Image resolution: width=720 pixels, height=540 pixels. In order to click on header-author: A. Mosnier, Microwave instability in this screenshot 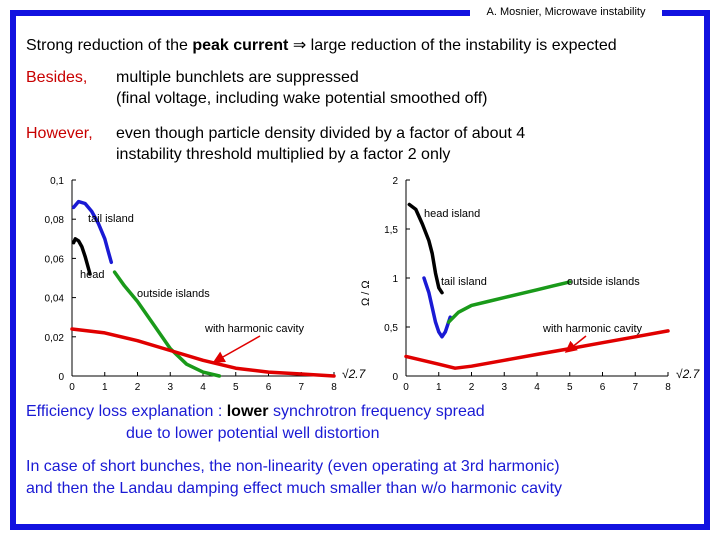, I will do `click(566, 12)`.